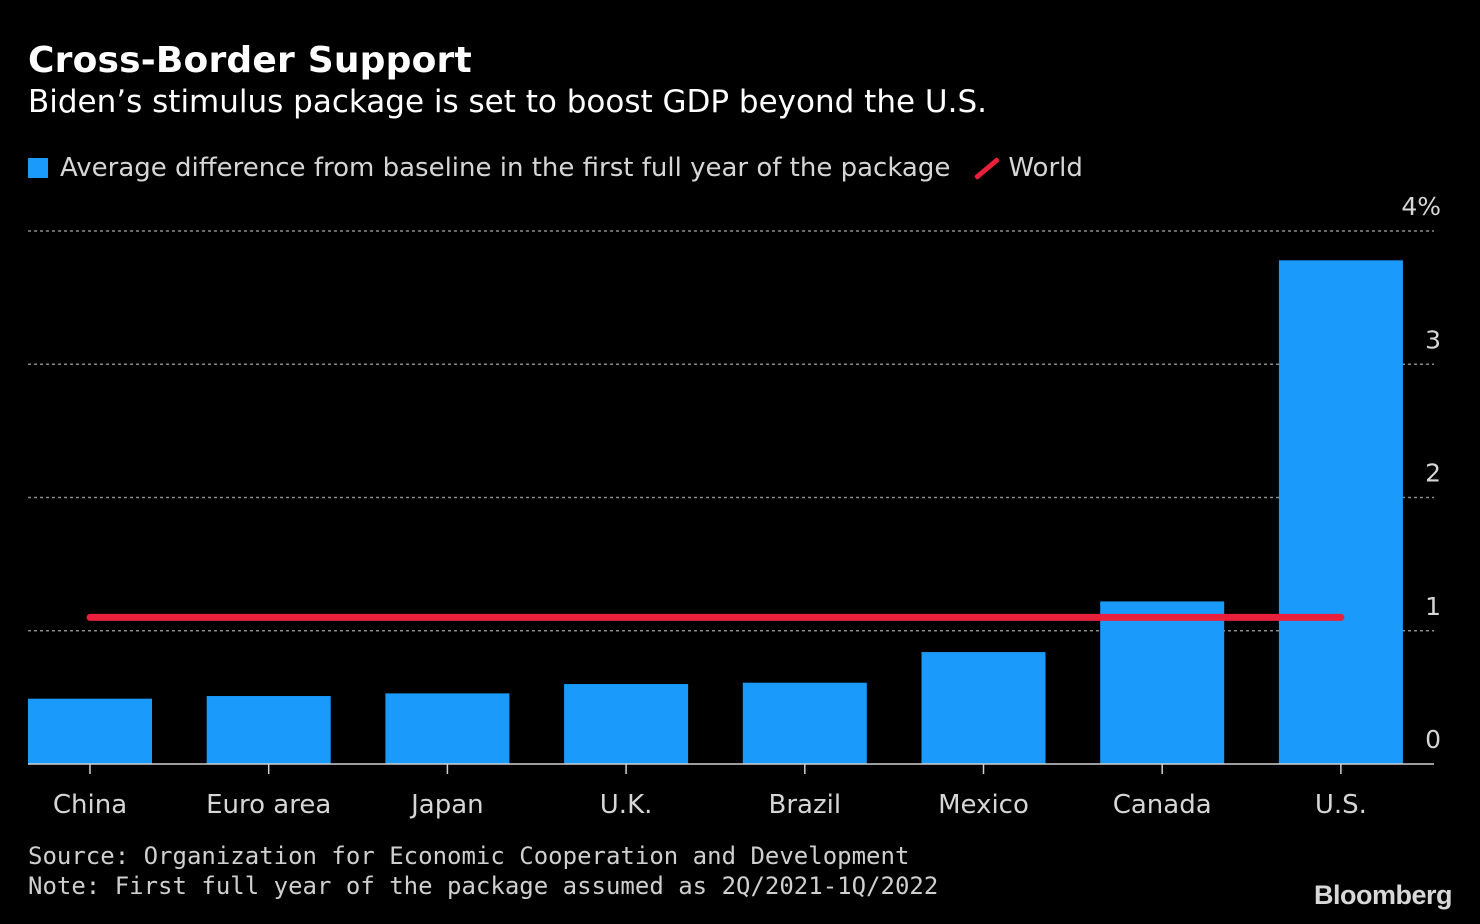 The image size is (1480, 924). What do you see at coordinates (1421, 473) in the screenshot?
I see `y-axis-labels: 0 1 2 3 4%` at bounding box center [1421, 473].